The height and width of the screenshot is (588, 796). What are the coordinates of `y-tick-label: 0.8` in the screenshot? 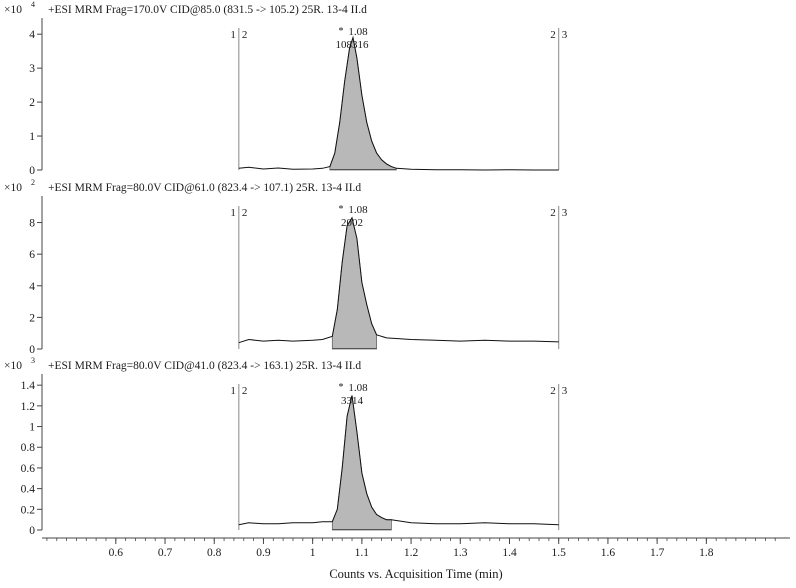 It's located at (28, 448).